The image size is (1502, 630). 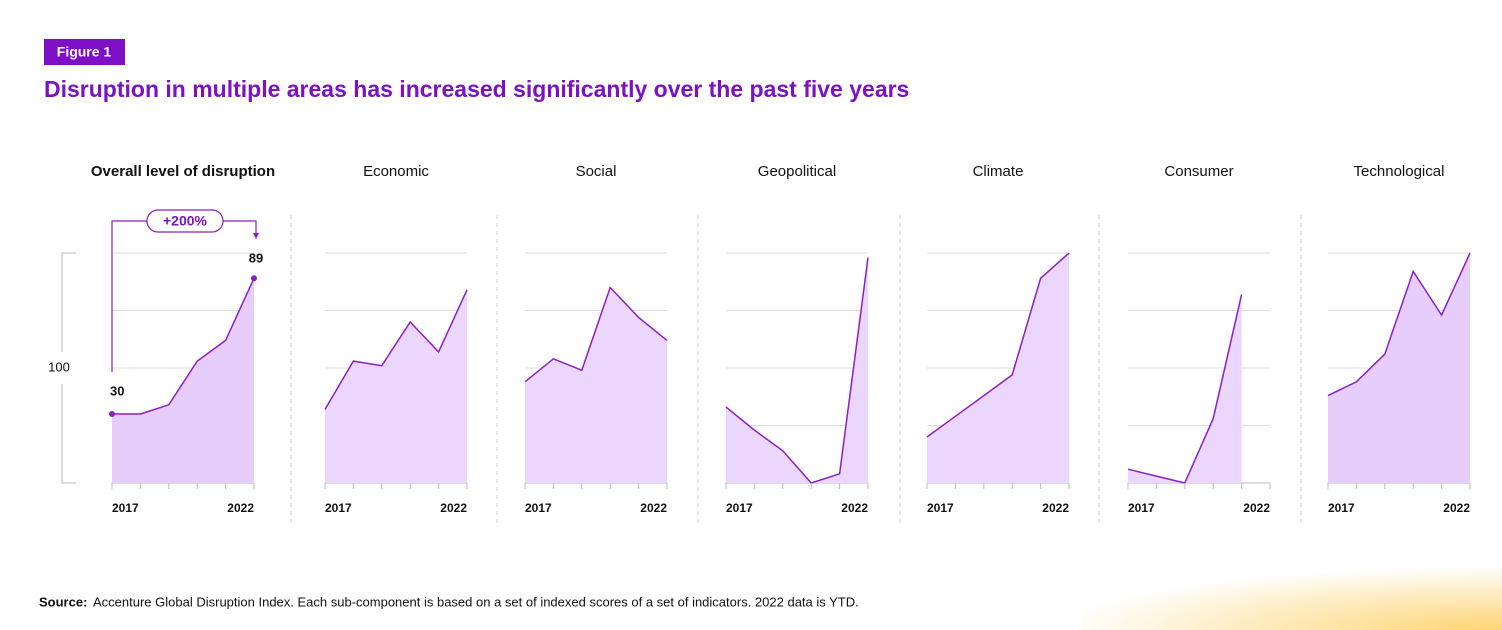 I want to click on panel-title: Social, so click(x=596, y=171).